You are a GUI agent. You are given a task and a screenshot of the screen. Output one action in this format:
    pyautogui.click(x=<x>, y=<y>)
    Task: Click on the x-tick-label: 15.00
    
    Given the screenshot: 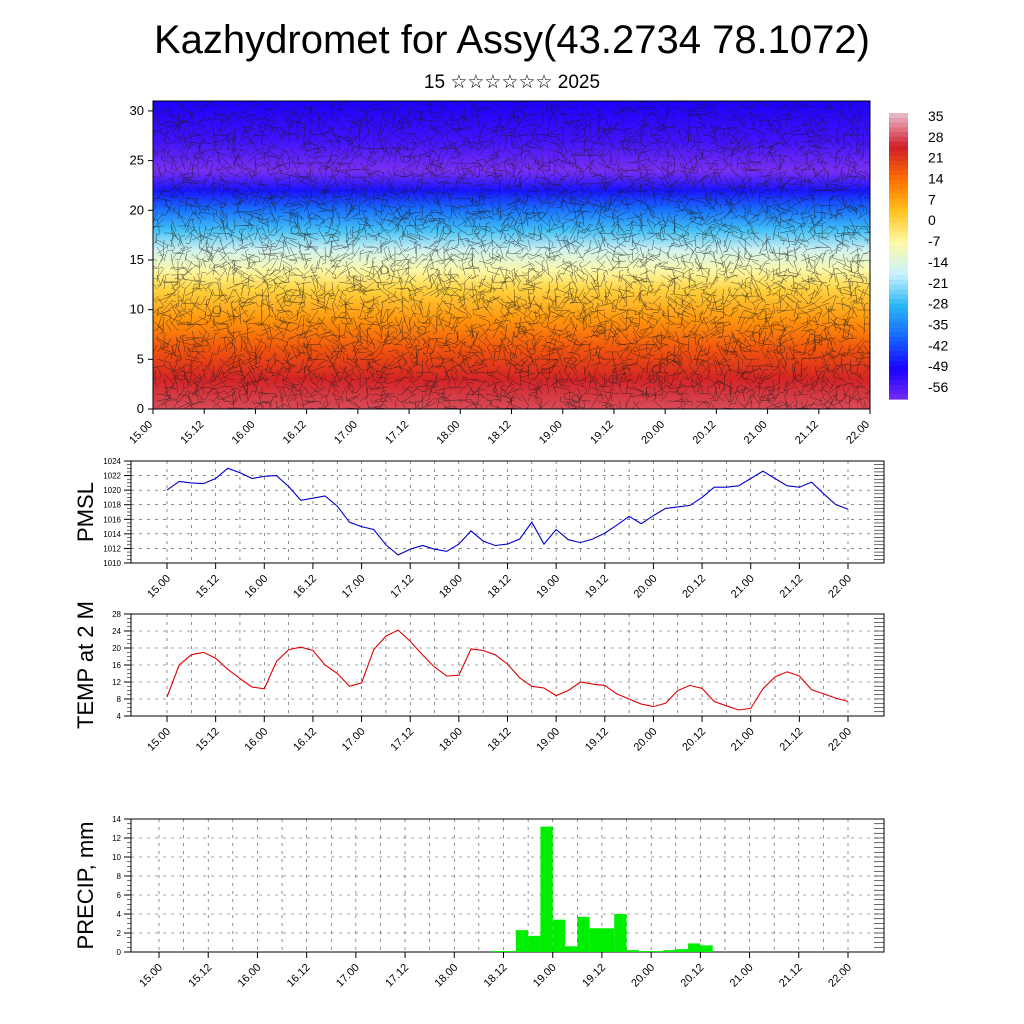 What is the action you would take?
    pyautogui.click(x=159, y=740)
    